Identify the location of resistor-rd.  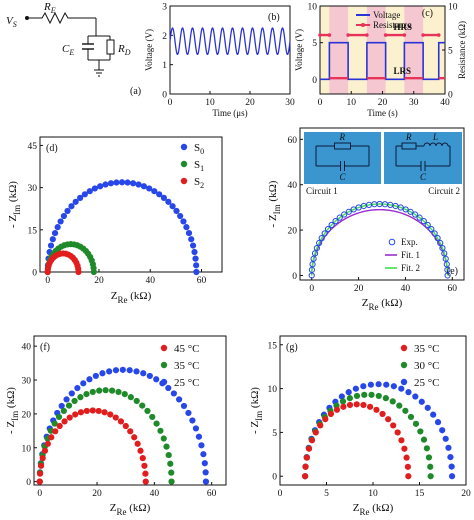
(110, 47).